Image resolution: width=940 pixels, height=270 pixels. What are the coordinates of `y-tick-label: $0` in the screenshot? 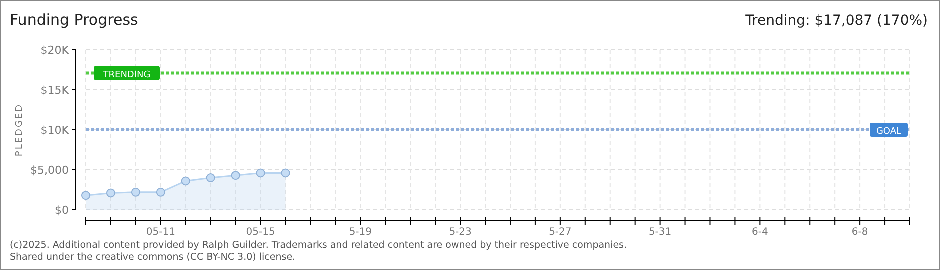 It's located at (62, 210).